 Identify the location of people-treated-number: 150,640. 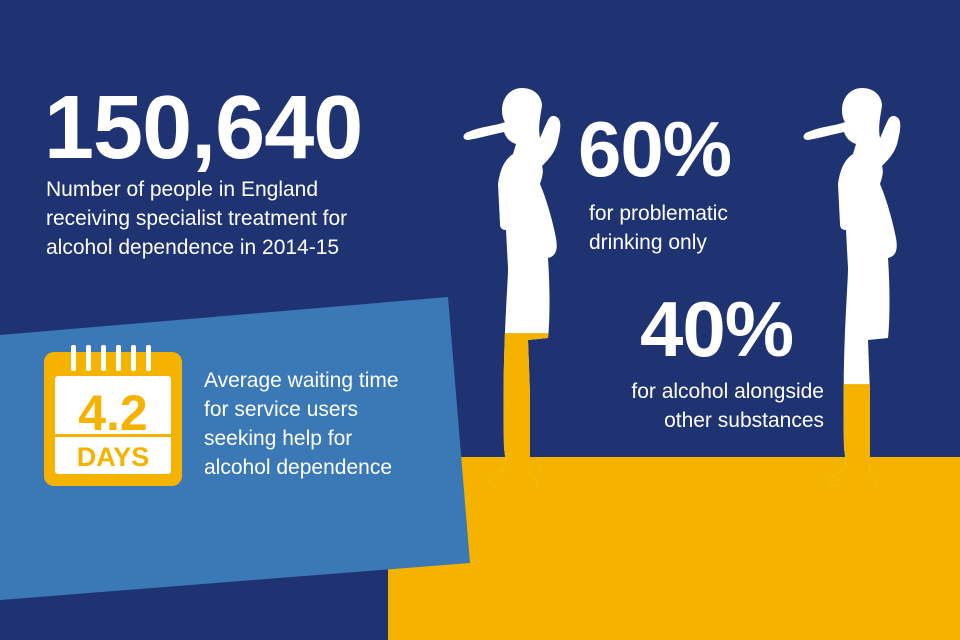
(203, 128).